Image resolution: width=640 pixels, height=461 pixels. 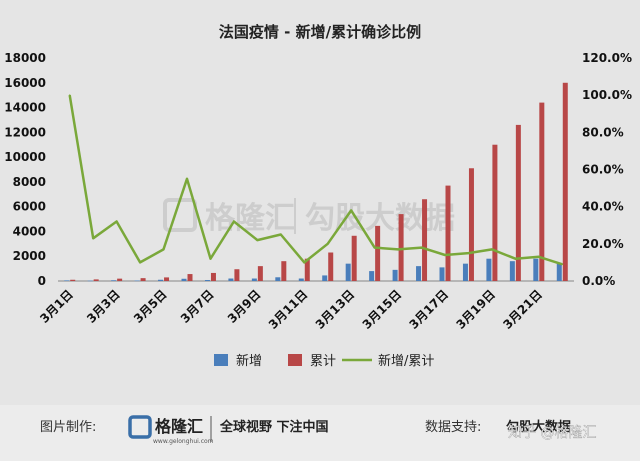 I want to click on y-axis-right: 0.0% 20.0% 40.0% 60.0% 80.0% 100.0% 120.0%, so click(x=607, y=169).